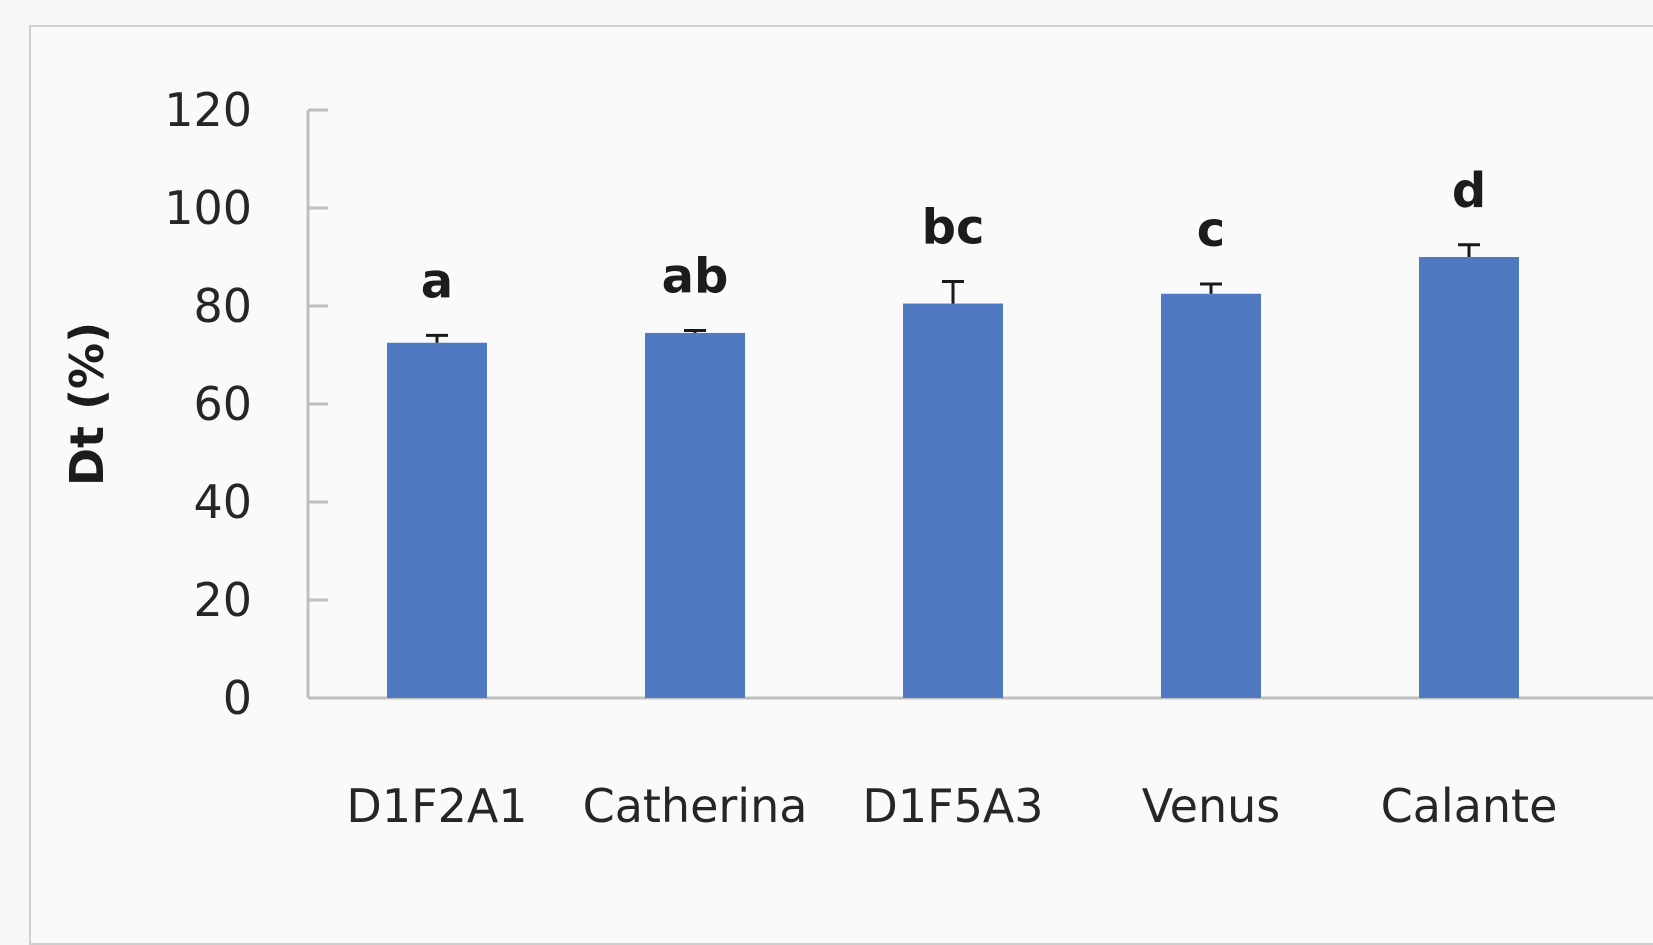 The image size is (1653, 945). I want to click on x-tick-label: D1F2A1, so click(436, 806).